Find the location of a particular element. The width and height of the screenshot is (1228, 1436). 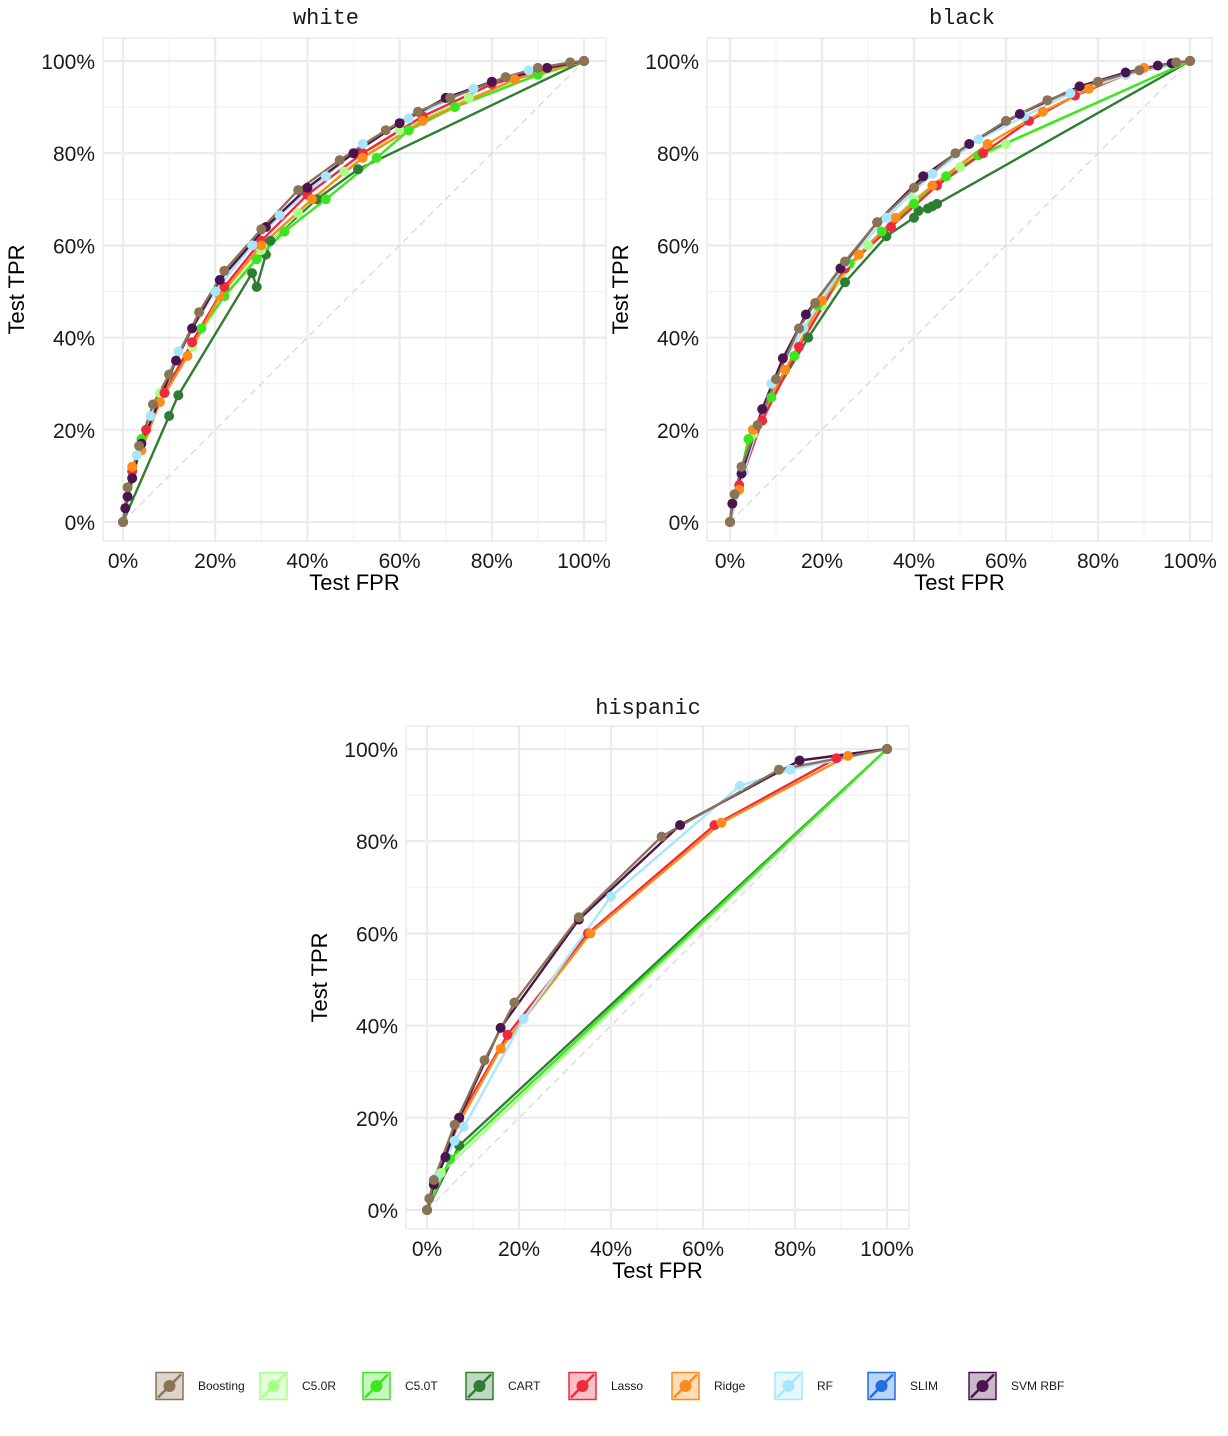

x-tick-label: 80% is located at coordinates (492, 561).